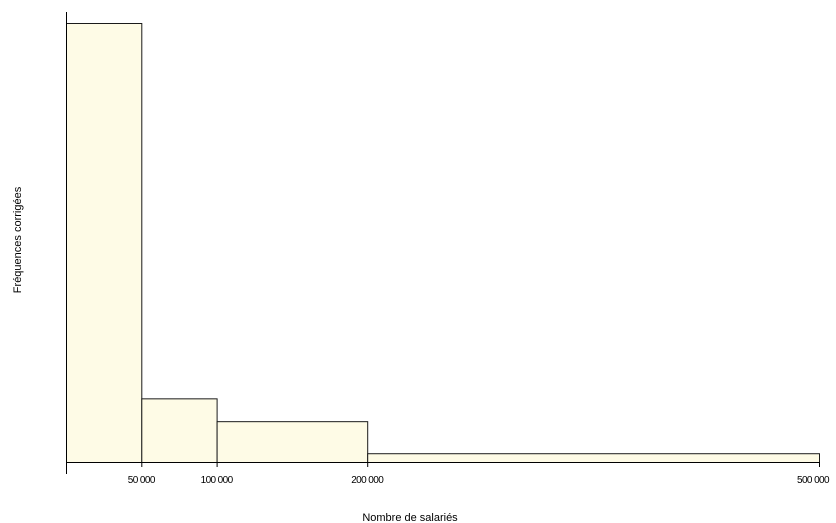  What do you see at coordinates (410, 517) in the screenshot?
I see `x-axis-title: Nombre de salariés` at bounding box center [410, 517].